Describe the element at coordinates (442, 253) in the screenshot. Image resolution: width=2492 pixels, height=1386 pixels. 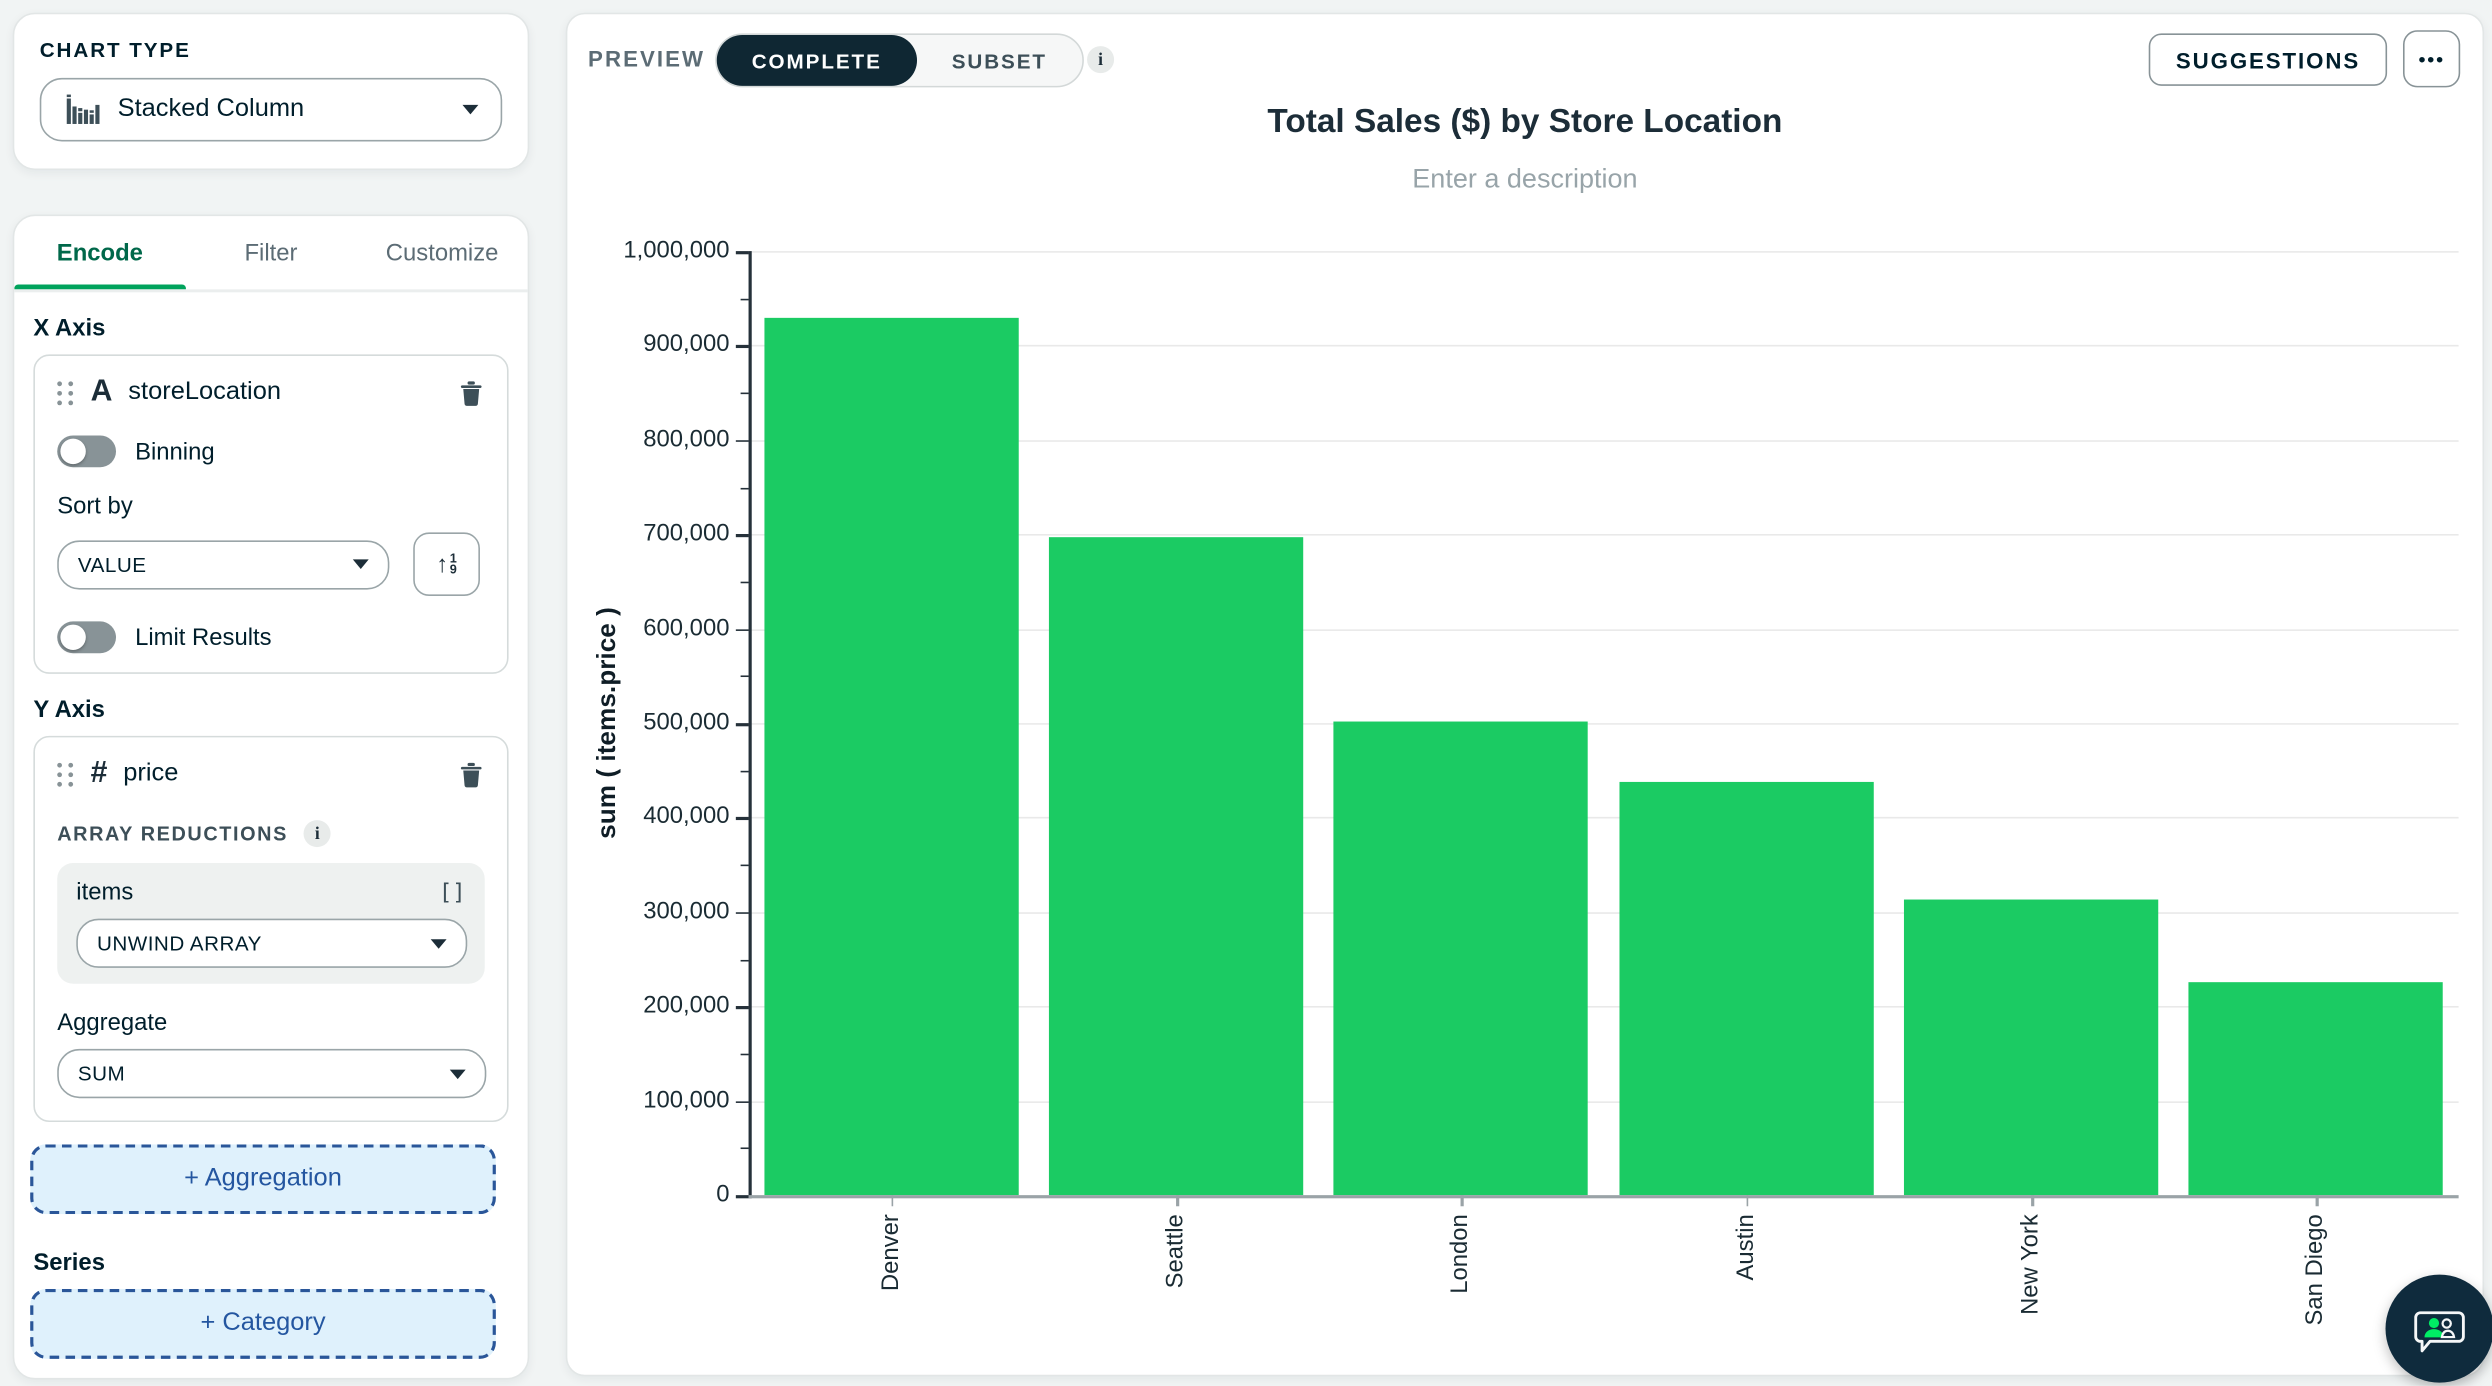
I see `tab-customize: Customize` at that location.